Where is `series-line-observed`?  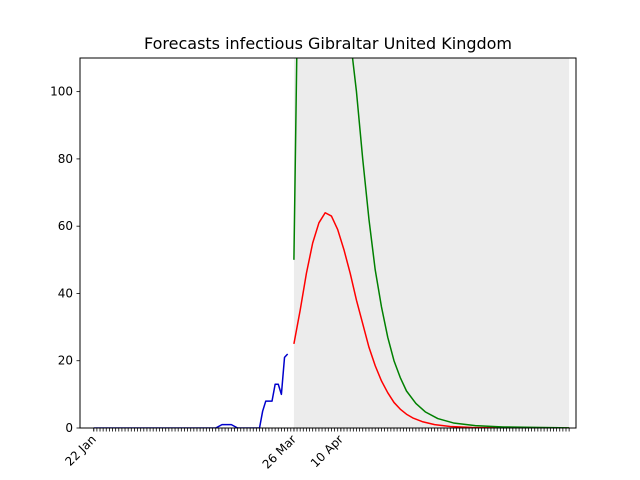 series-line-observed is located at coordinates (191, 390).